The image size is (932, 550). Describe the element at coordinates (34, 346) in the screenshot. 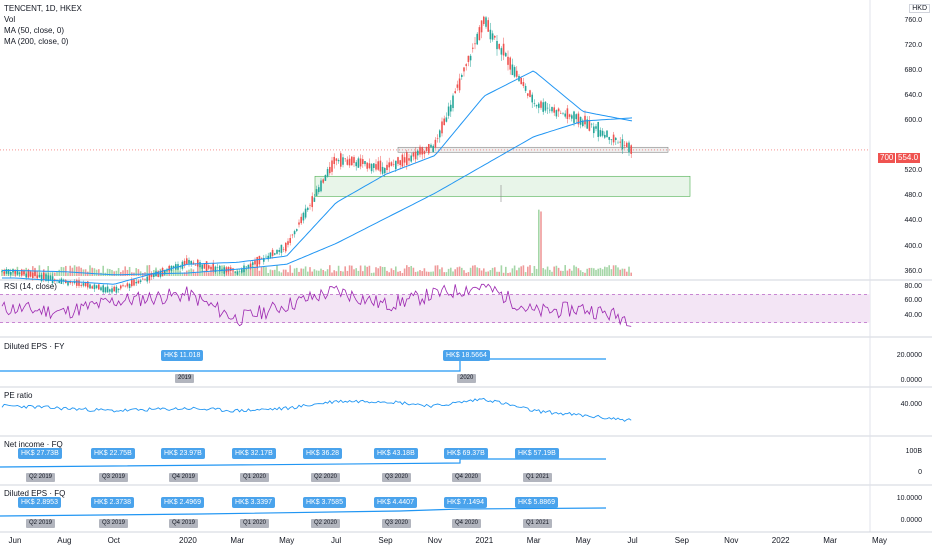

I see `eps-fy-title: Diluted EPS · FY` at that location.